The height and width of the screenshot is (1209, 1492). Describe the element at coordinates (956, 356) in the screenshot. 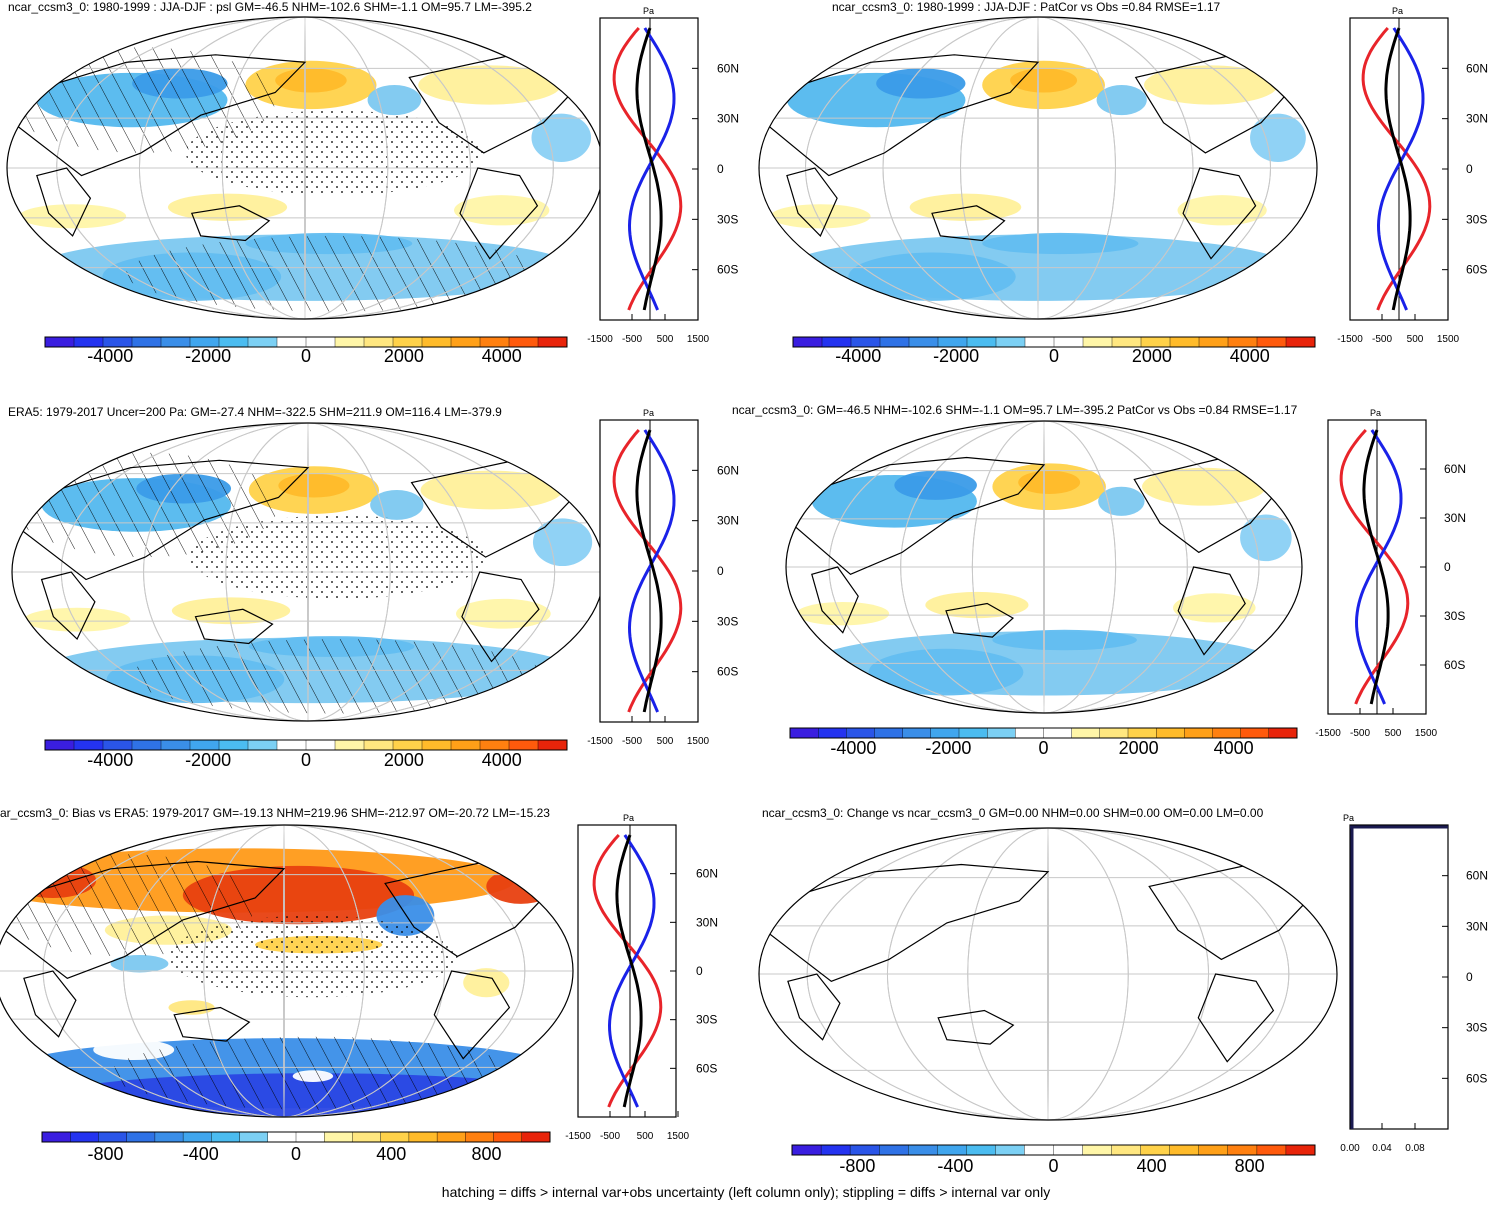

I see `colorbar-label: -2000` at that location.